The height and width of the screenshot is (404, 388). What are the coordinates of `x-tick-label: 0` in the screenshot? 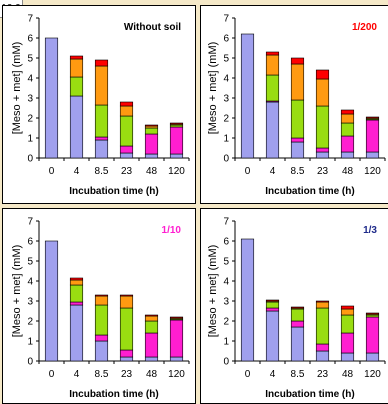 It's located at (248, 171).